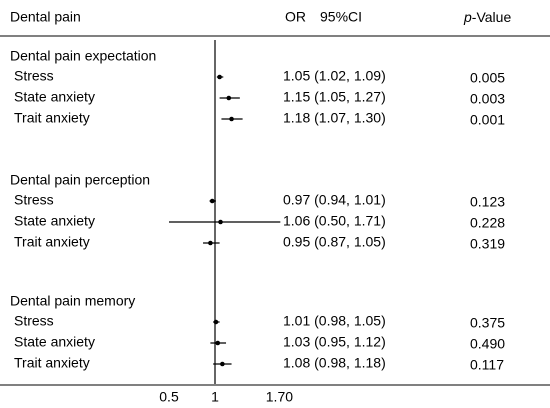  Describe the element at coordinates (334, 76) in the screenshot. I see `or-ci-label: 1.05 (1.02, 1.09)` at that location.